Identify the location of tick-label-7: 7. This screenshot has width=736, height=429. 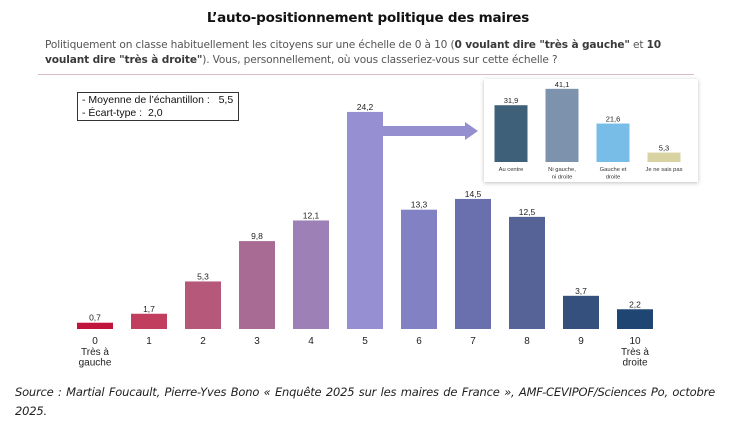
(473, 341).